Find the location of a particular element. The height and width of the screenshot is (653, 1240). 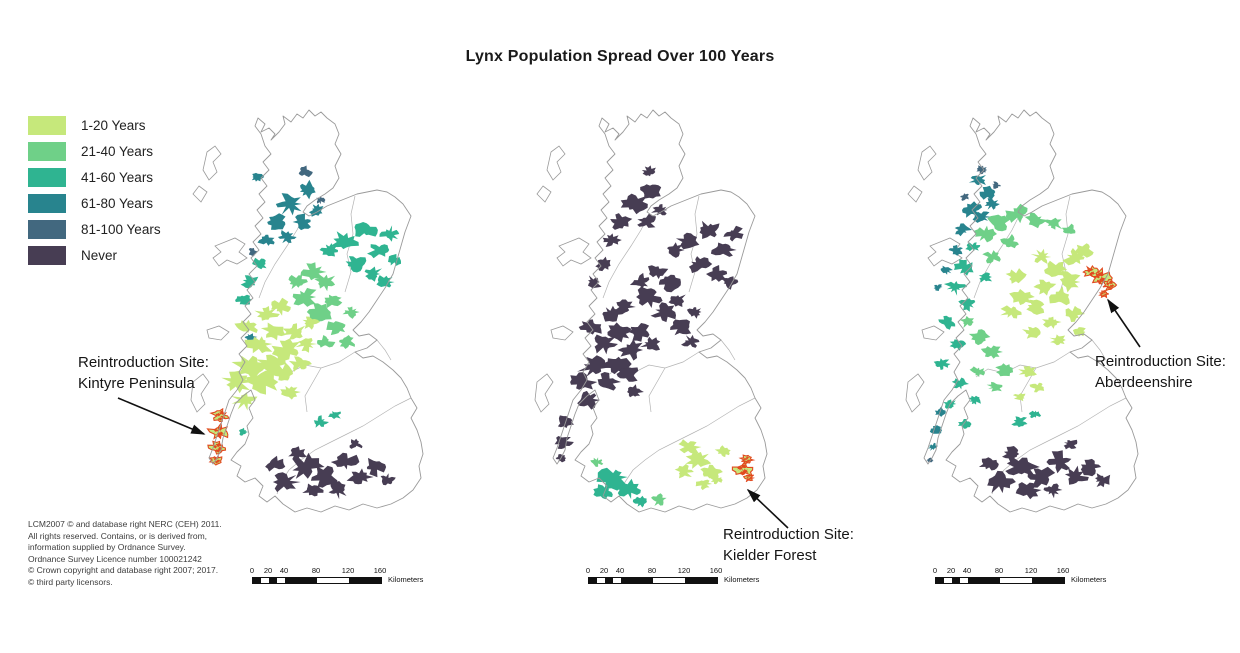

annotation-kintyre-line1: Reintroduction Site: is located at coordinates (143, 362).